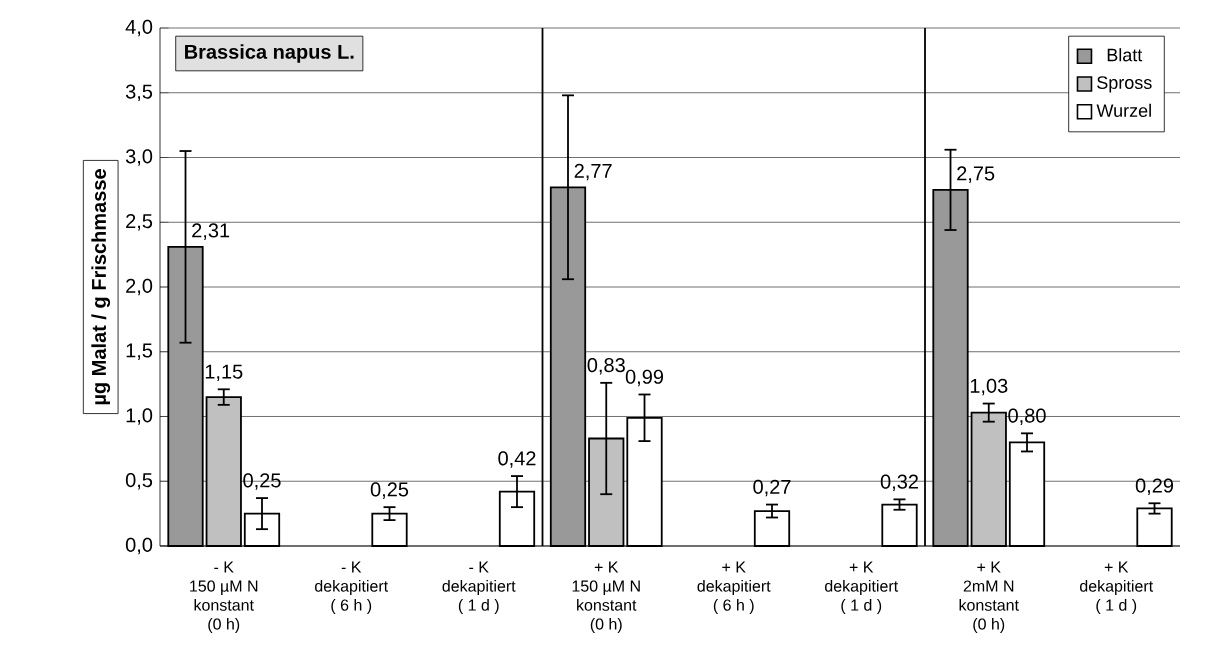 The height and width of the screenshot is (670, 1205). What do you see at coordinates (139, 546) in the screenshot?
I see `y-tick-label: 0,0` at bounding box center [139, 546].